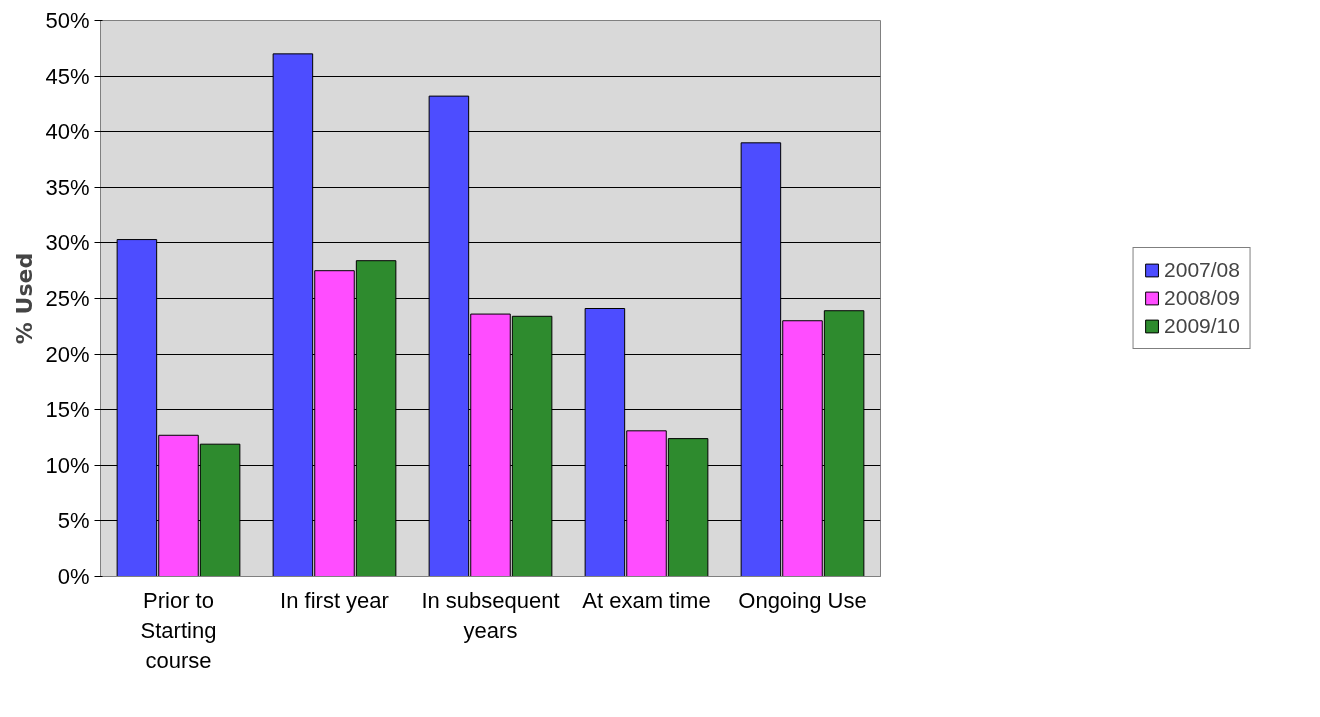  I want to click on legend-label: 2009/10, so click(1202, 326).